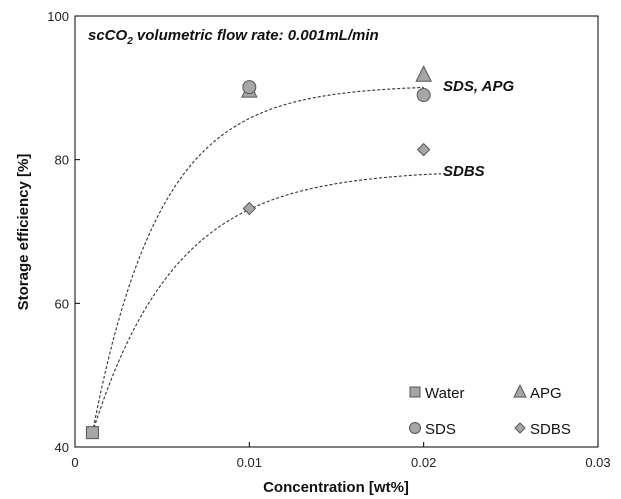  Describe the element at coordinates (423, 73) in the screenshot. I see `apg-point` at that location.